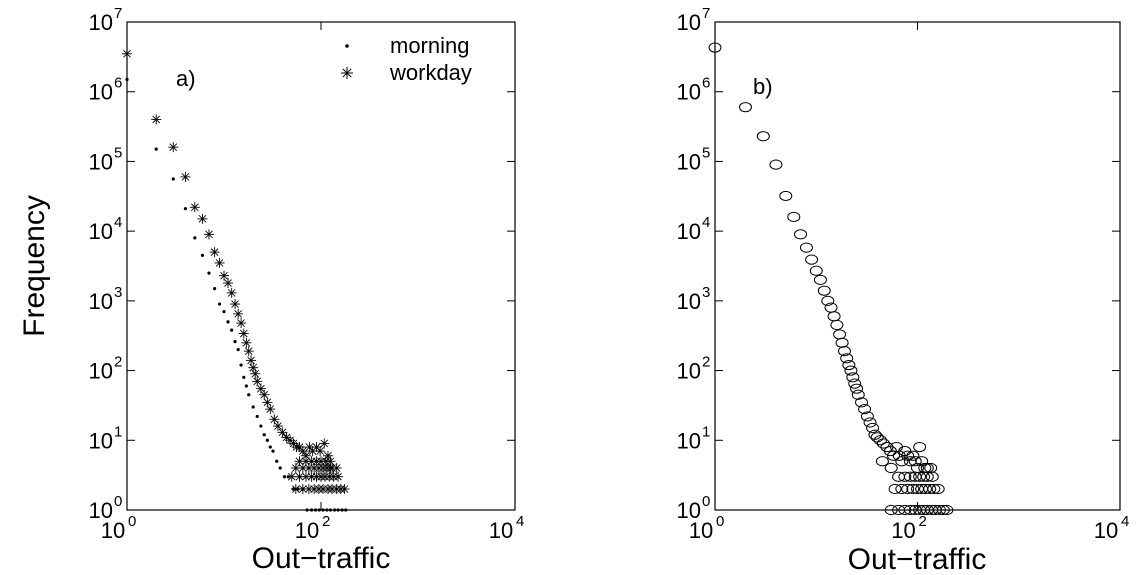 The width and height of the screenshot is (1147, 575). What do you see at coordinates (118, 292) in the screenshot?
I see `y-tick-label-exponent: 3` at bounding box center [118, 292].